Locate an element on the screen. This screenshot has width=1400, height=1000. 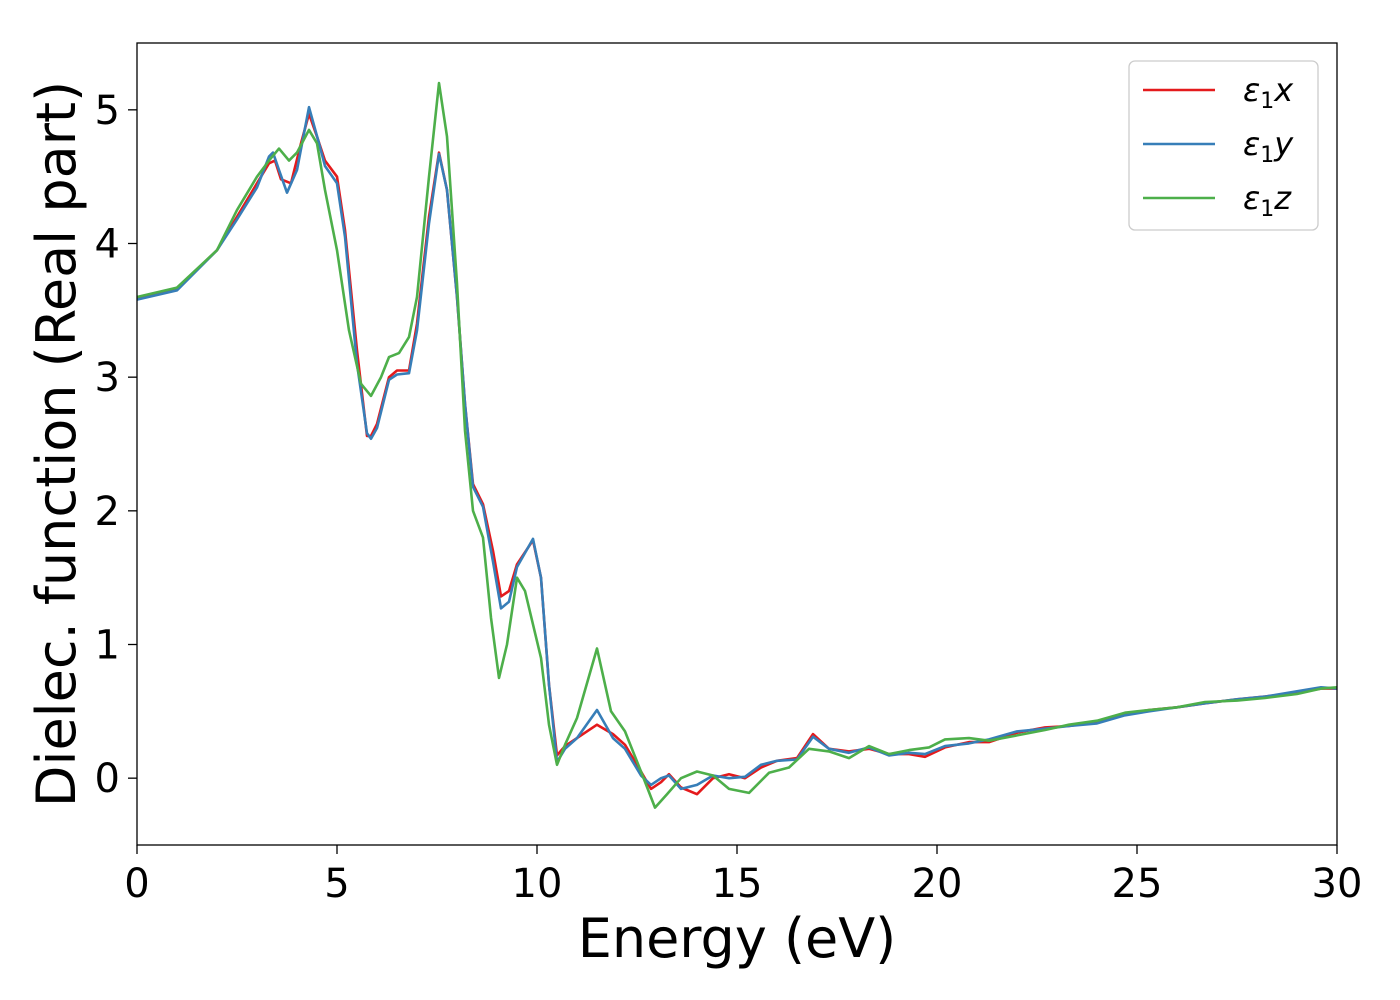
y-tick-label: 0 is located at coordinates (107, 779).